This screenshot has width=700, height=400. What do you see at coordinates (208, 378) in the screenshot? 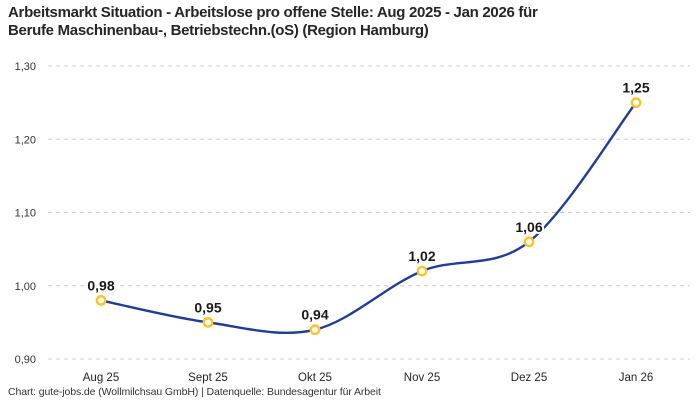
I see `x-axis-tick-label: Sept 25` at bounding box center [208, 378].